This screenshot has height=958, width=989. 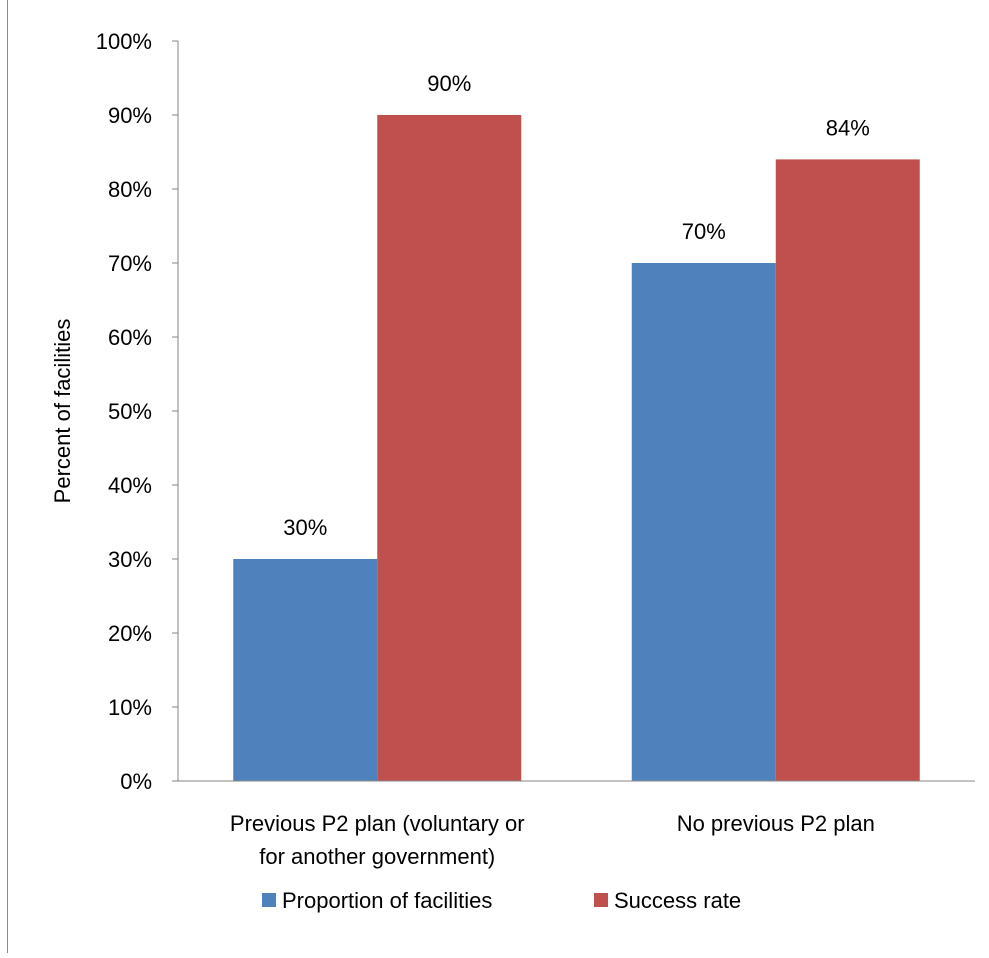 I want to click on y-tick-label: 90%, so click(x=130, y=115).